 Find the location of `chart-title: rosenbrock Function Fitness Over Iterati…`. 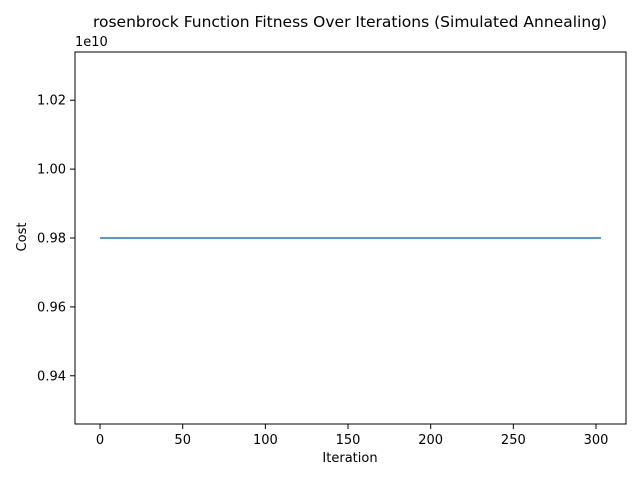

chart-title: rosenbrock Function Fitness Over Iterati… is located at coordinates (350, 22).